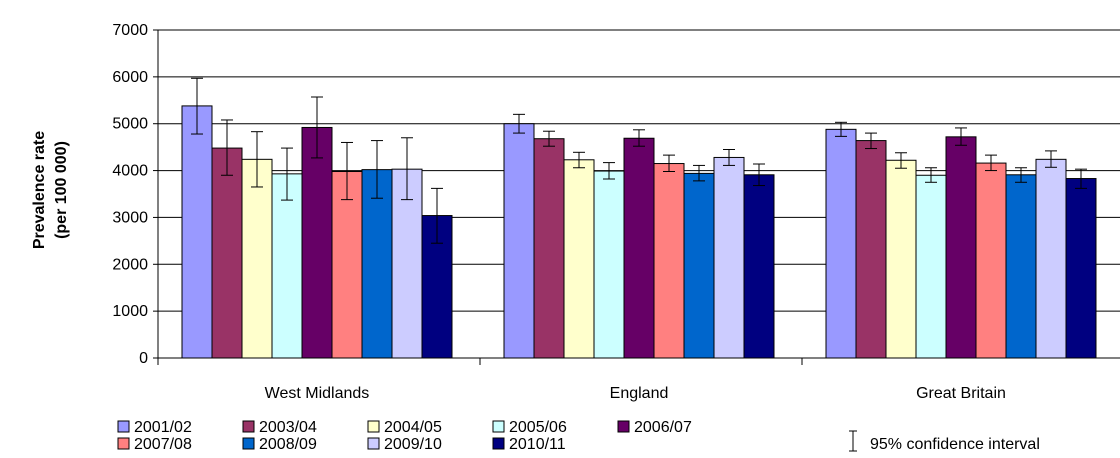  What do you see at coordinates (413, 427) in the screenshot?
I see `legend-label-2004-05: 2004/05` at bounding box center [413, 427].